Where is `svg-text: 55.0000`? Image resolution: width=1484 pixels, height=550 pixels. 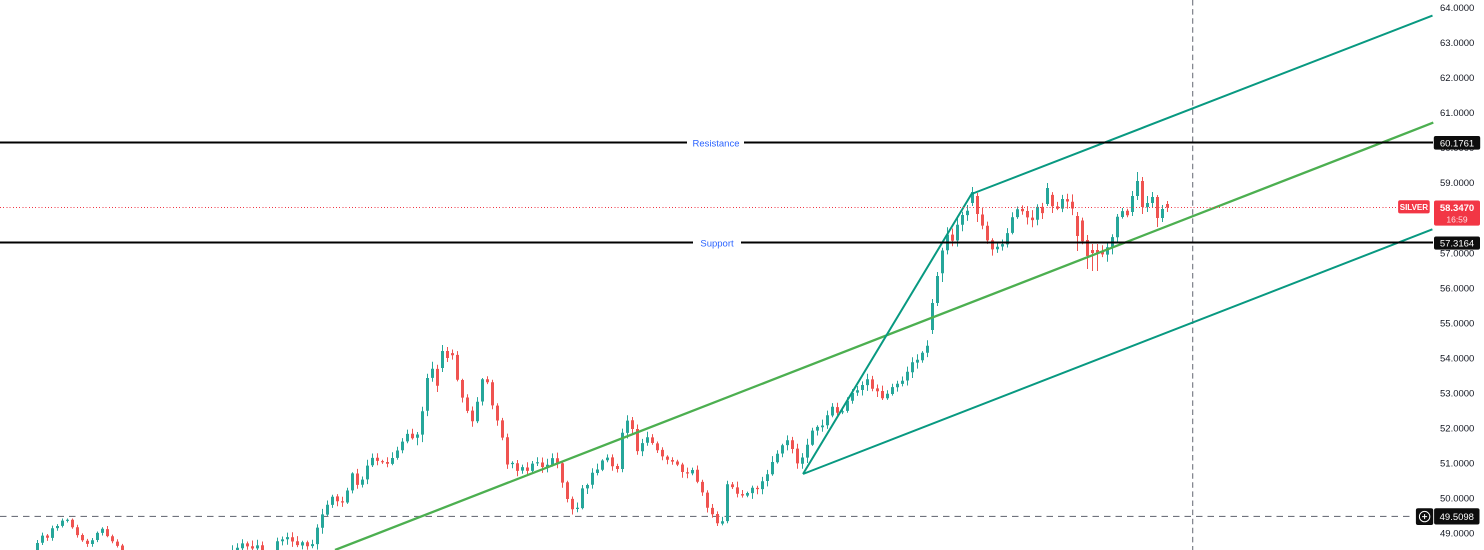 svg-text: 55.0000 is located at coordinates (1457, 323).